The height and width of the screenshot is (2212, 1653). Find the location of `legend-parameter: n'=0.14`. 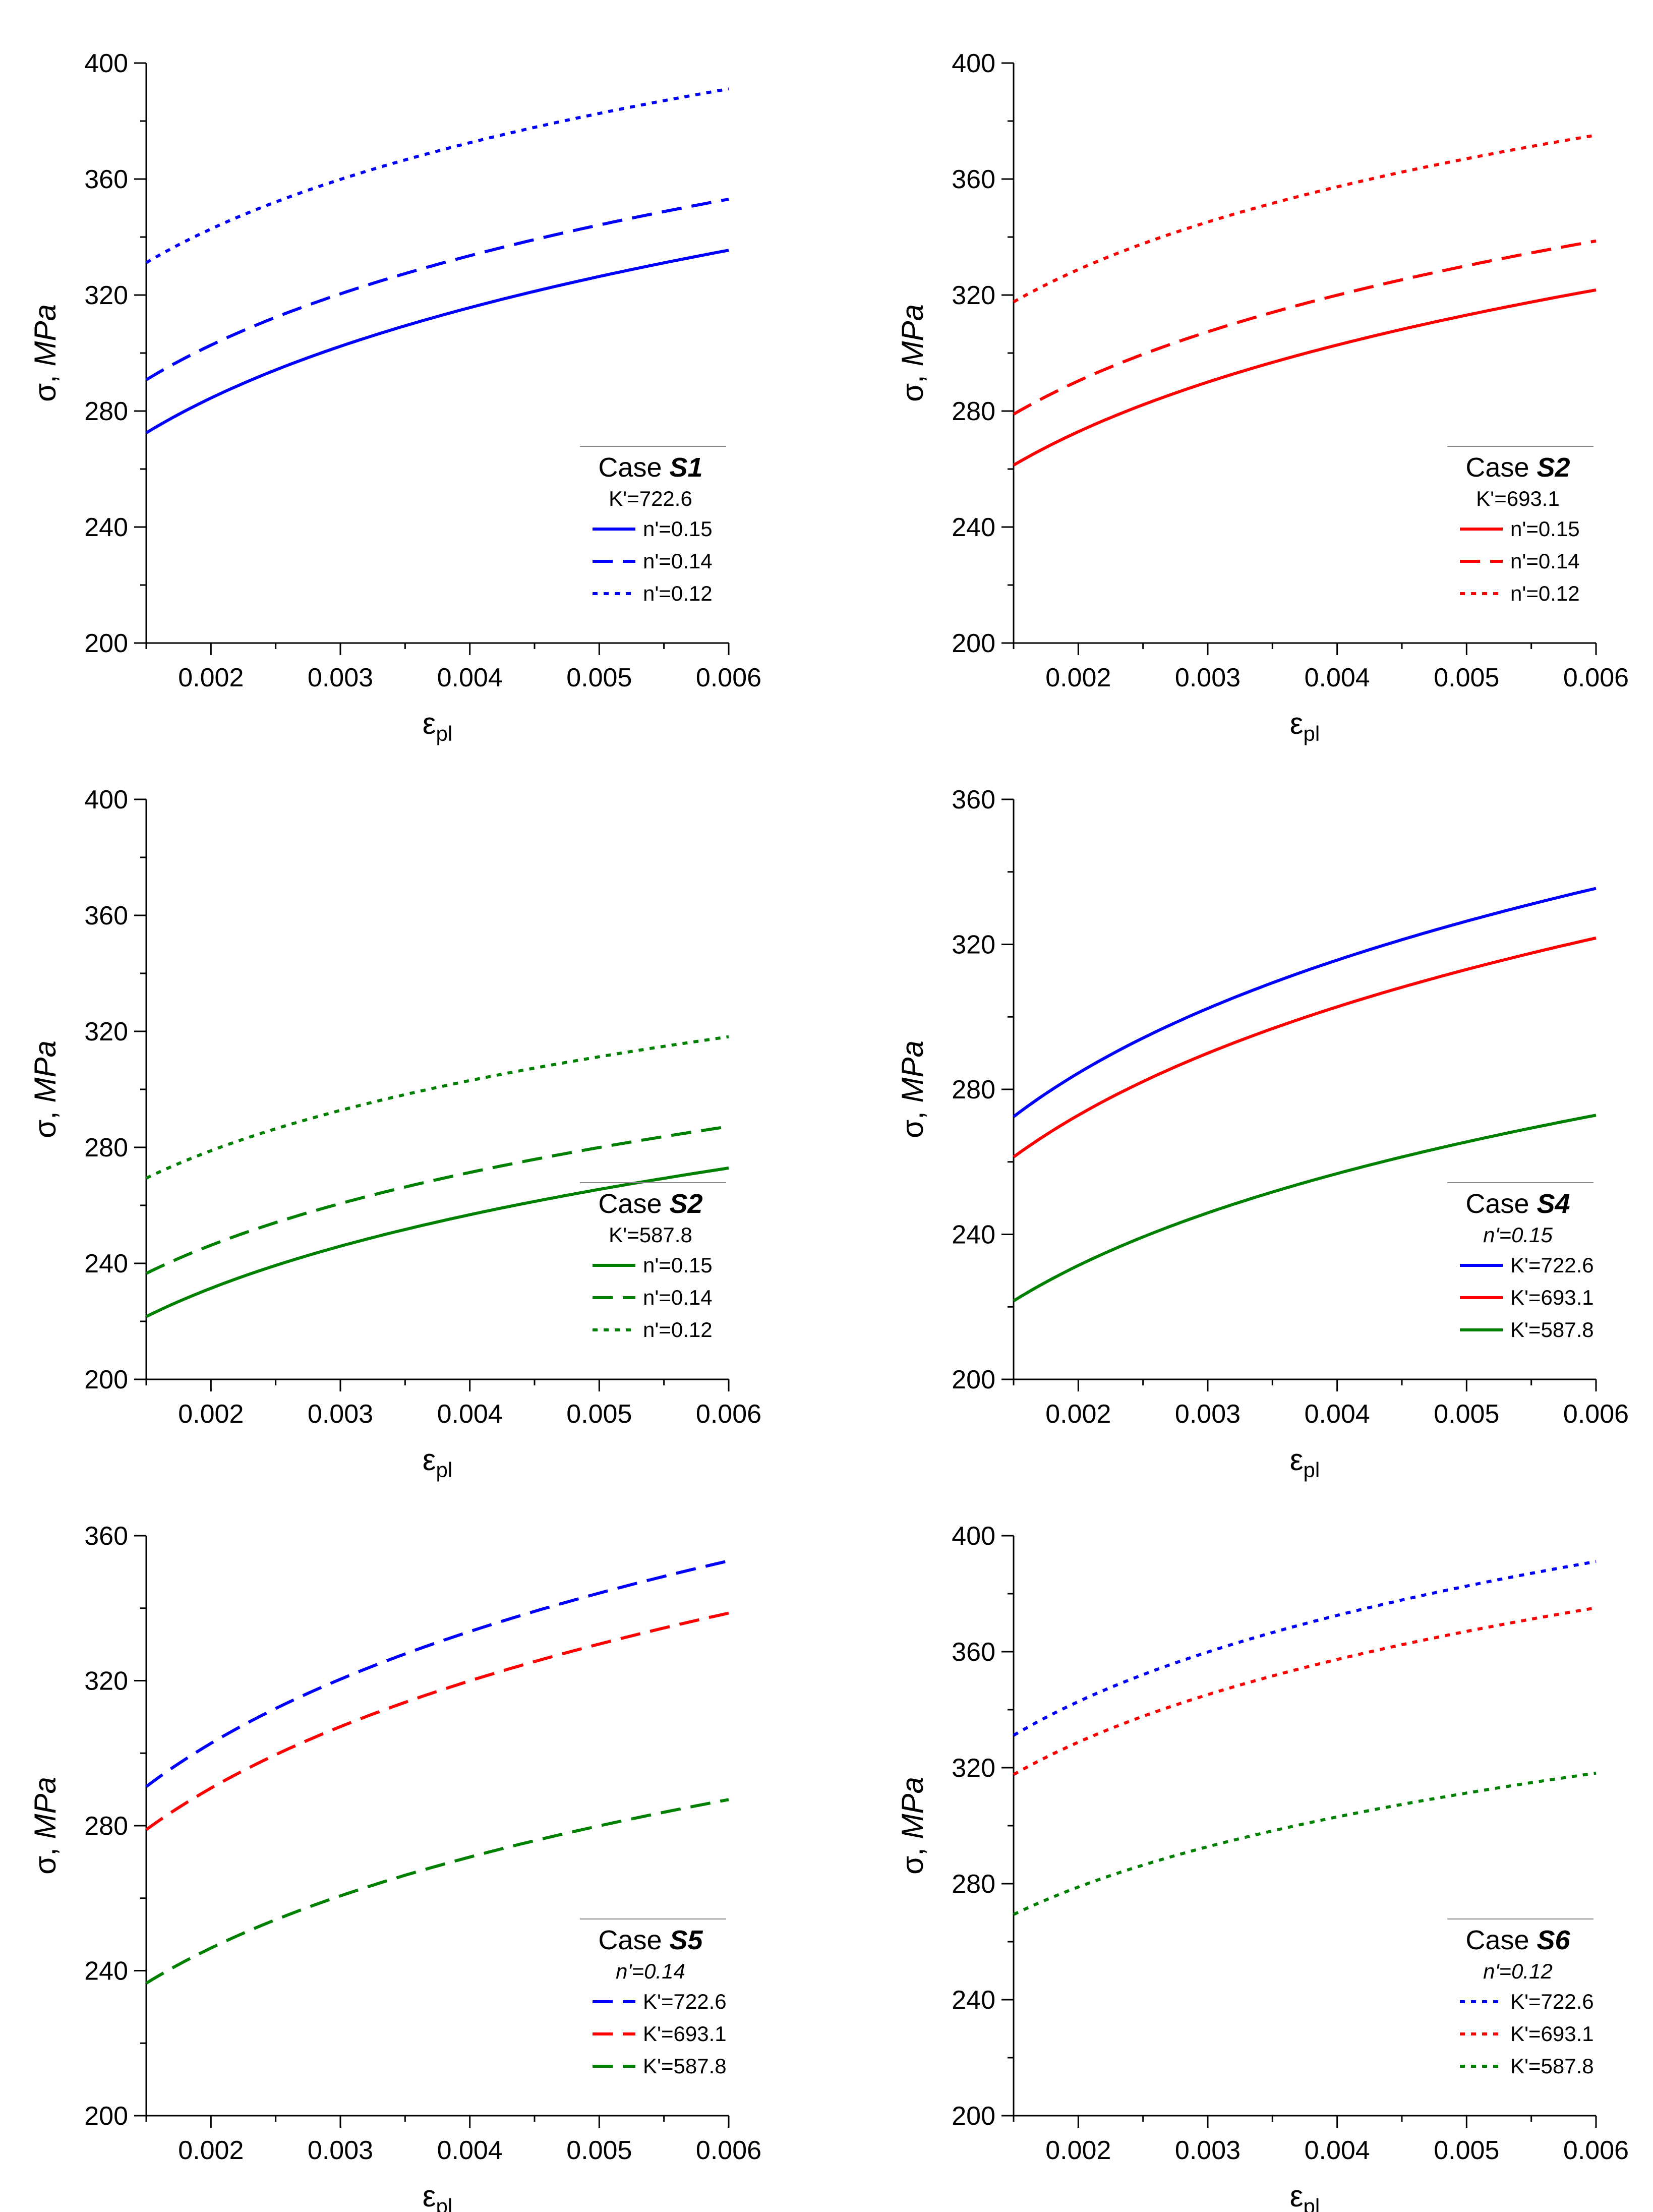

legend-parameter: n'=0.14 is located at coordinates (650, 1971).